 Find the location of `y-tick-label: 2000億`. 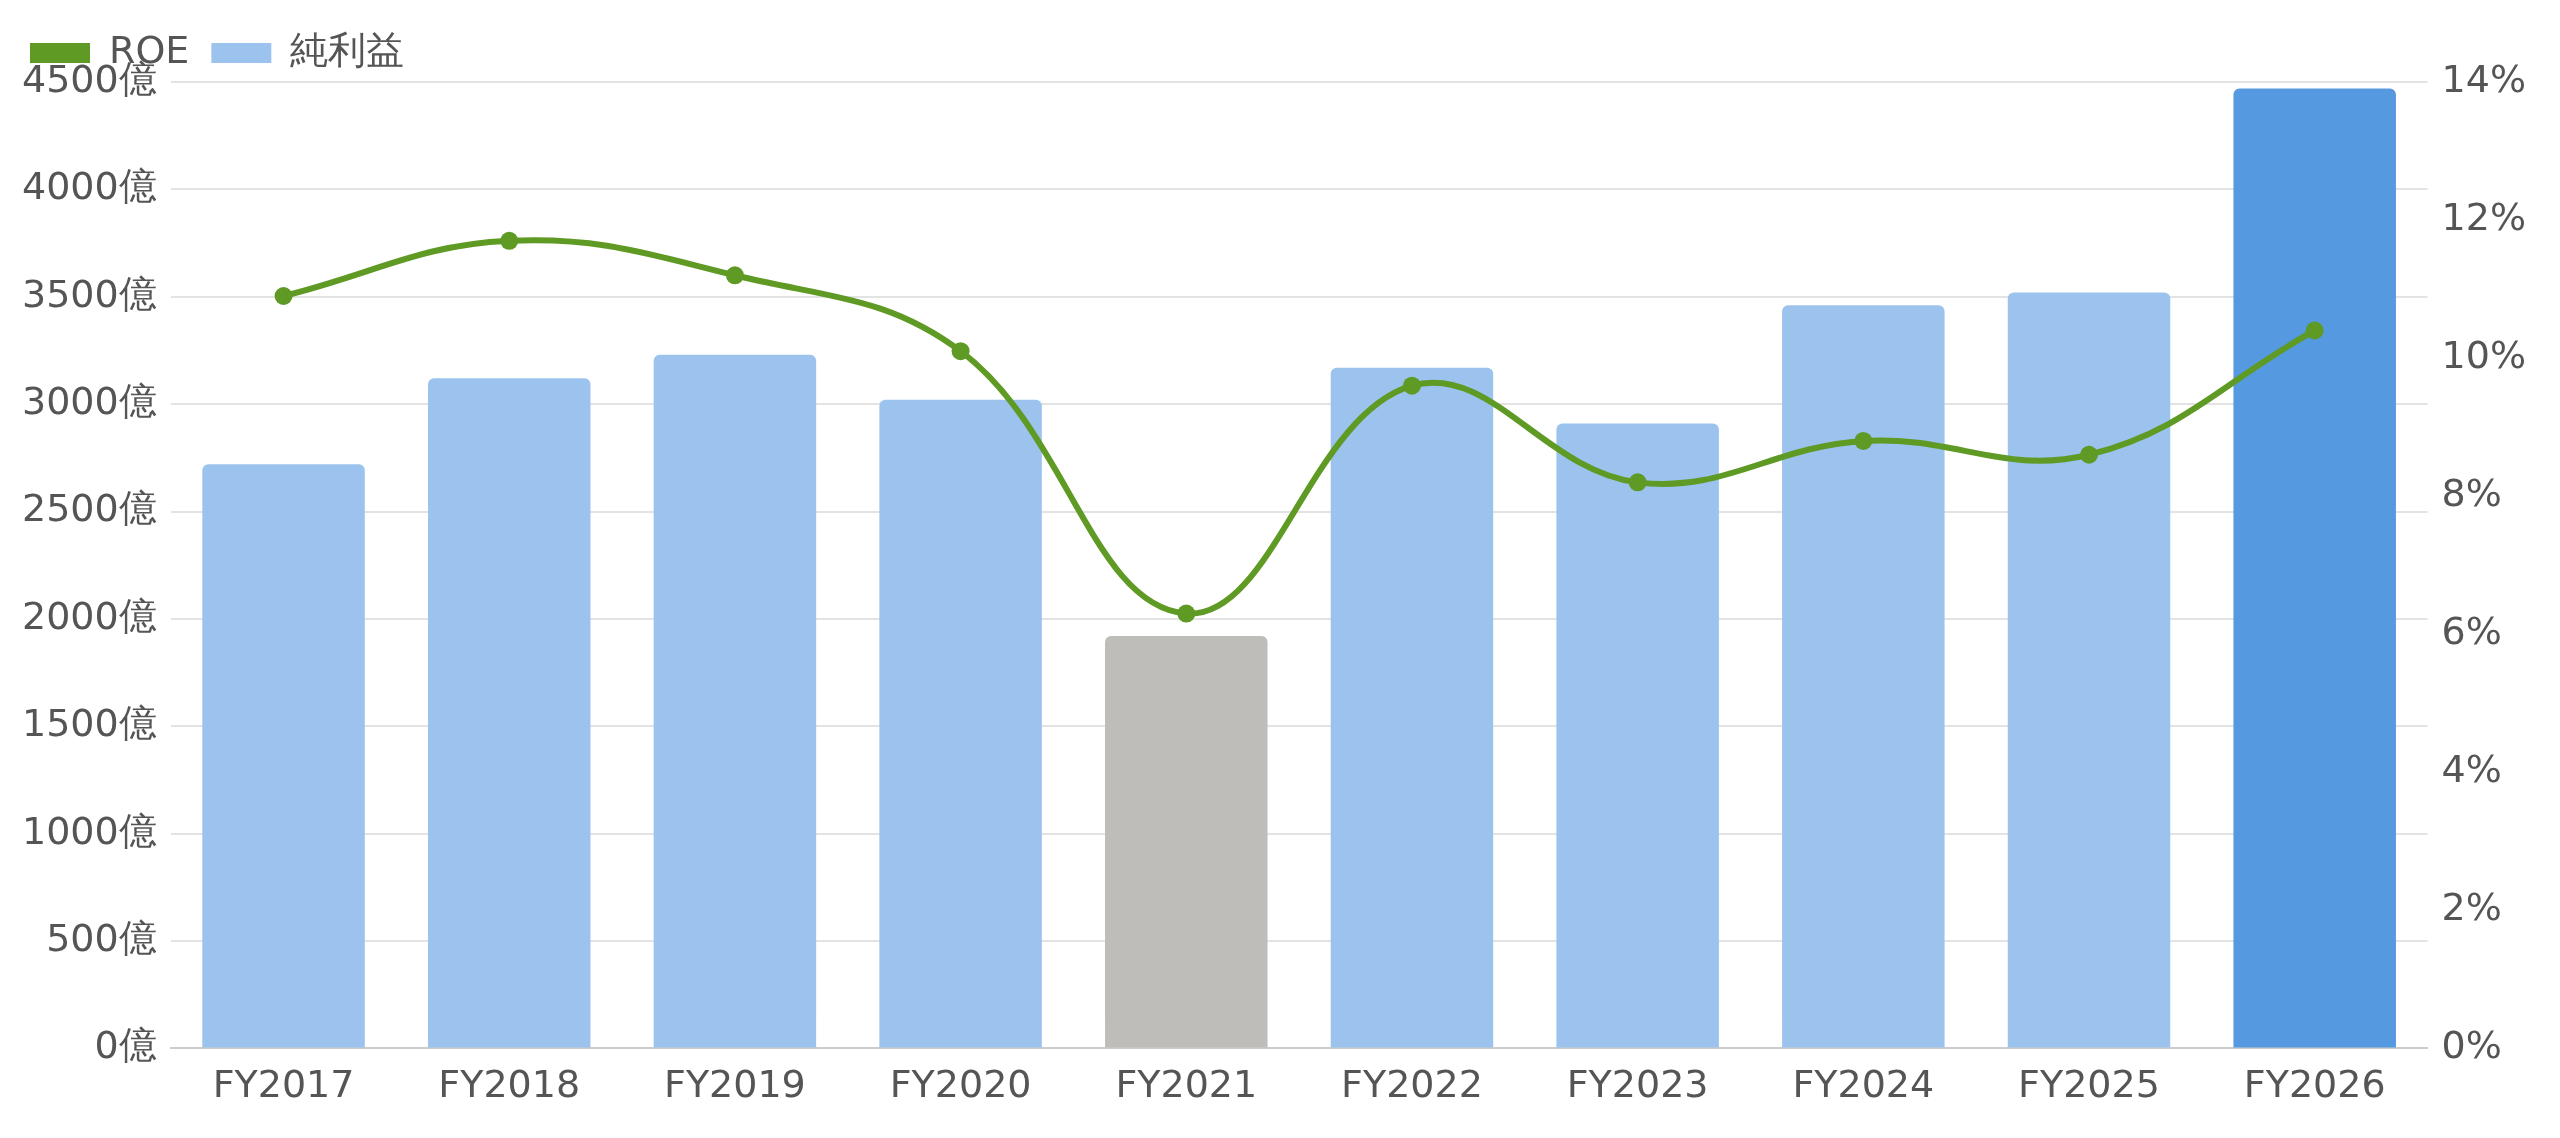

y-tick-label: 2000億 is located at coordinates (89, 615).